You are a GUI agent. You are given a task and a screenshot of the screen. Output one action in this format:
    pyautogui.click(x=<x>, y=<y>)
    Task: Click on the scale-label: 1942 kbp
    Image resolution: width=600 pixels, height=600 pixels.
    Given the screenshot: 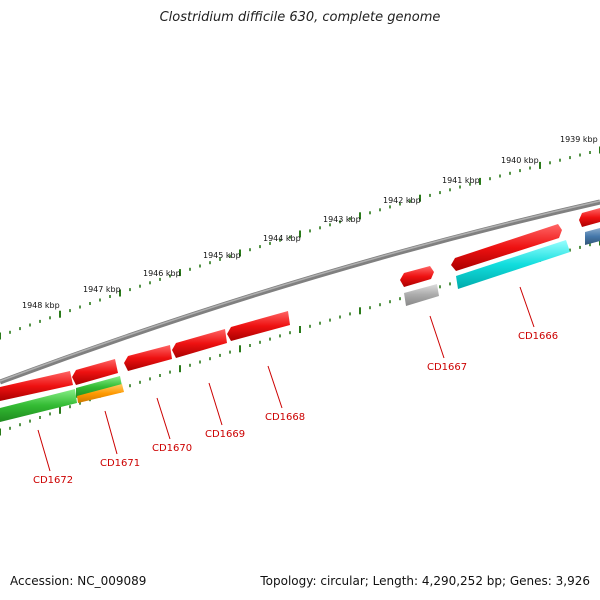 What is the action you would take?
    pyautogui.click(x=402, y=200)
    